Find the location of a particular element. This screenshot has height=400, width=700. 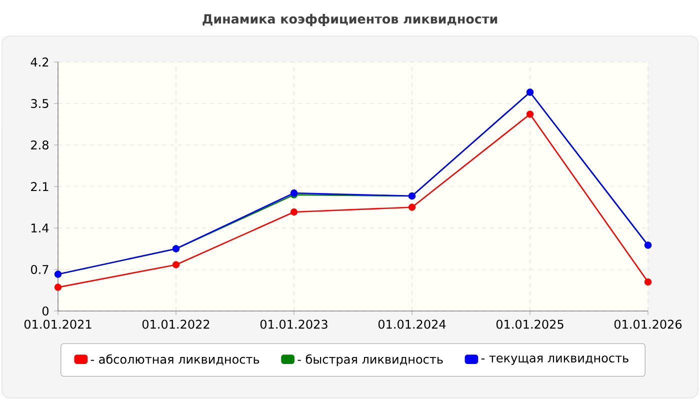

y-tick-label: 2.1 is located at coordinates (39, 186).